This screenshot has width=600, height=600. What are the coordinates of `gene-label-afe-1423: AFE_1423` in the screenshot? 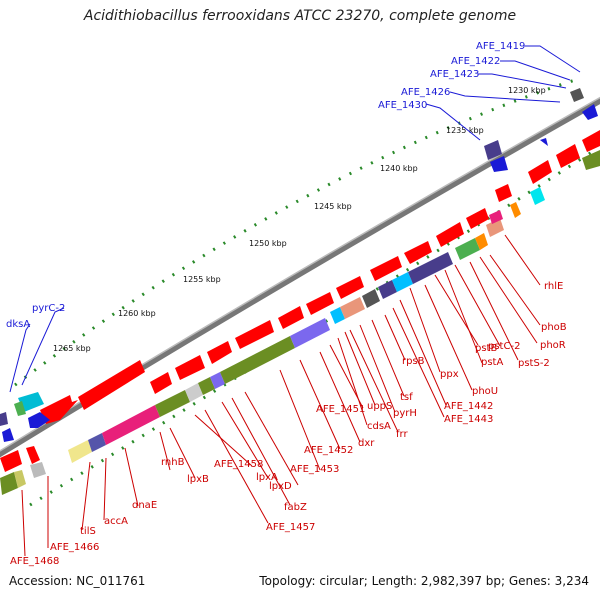 It's located at (454, 74).